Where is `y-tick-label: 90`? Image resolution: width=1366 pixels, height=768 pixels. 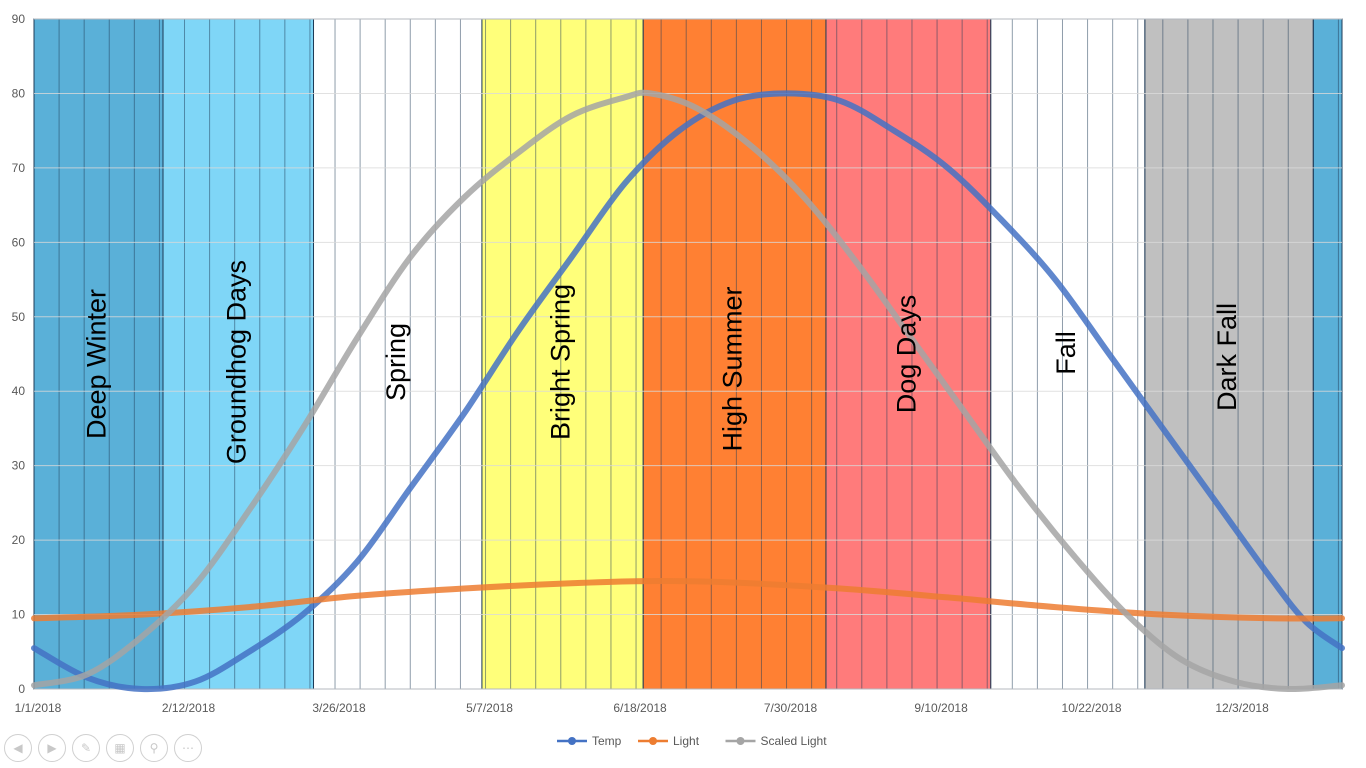
y-tick-label: 90 is located at coordinates (19, 19).